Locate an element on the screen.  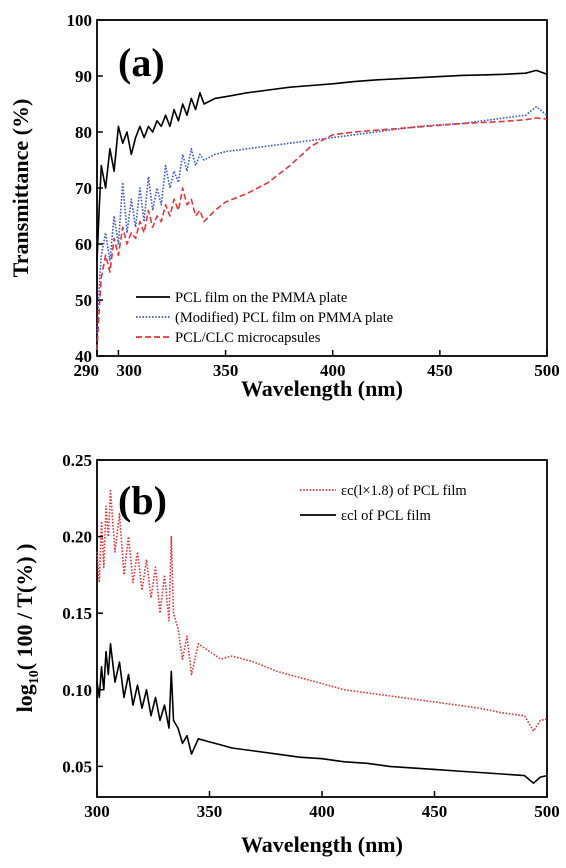
panel-b-x-tick-label: 350 is located at coordinates (210, 811).